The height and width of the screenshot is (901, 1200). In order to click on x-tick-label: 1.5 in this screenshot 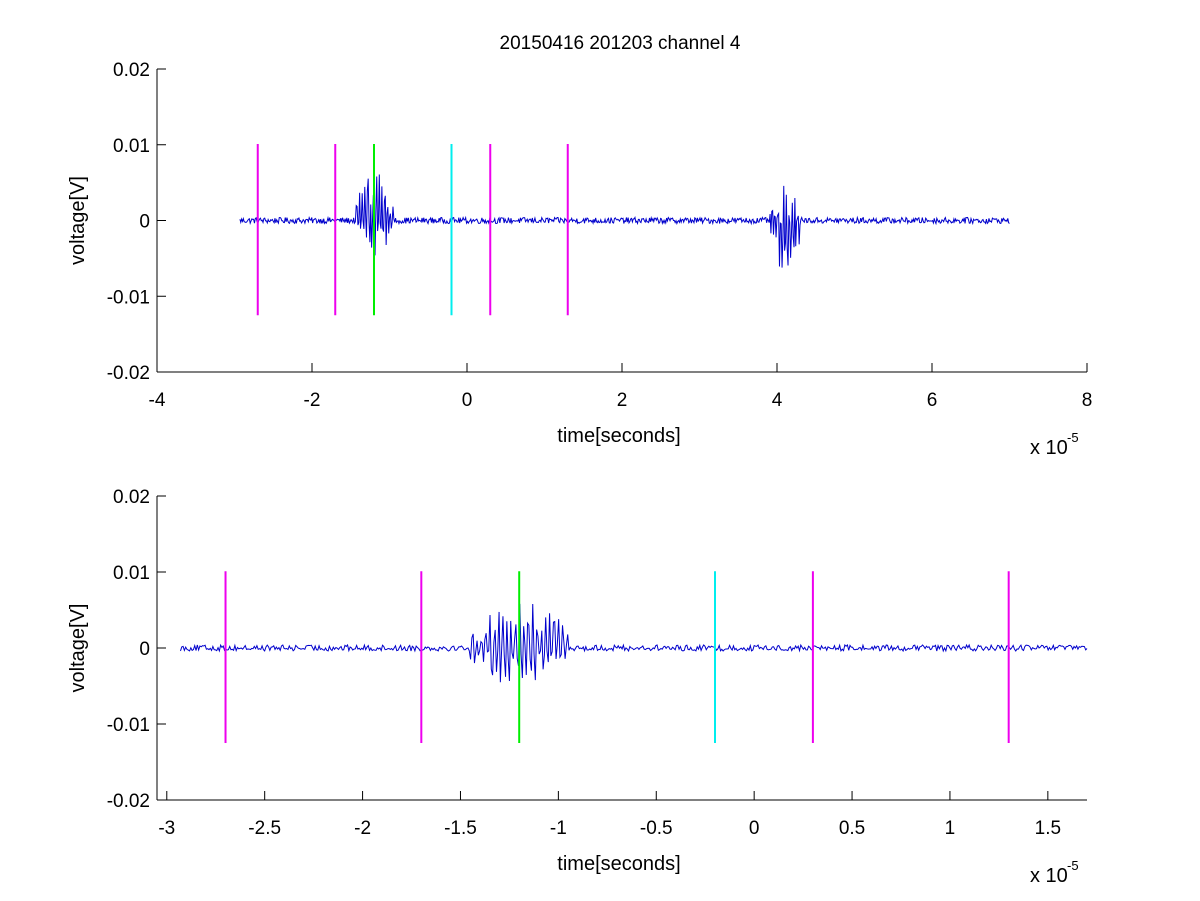, I will do `click(1048, 828)`.